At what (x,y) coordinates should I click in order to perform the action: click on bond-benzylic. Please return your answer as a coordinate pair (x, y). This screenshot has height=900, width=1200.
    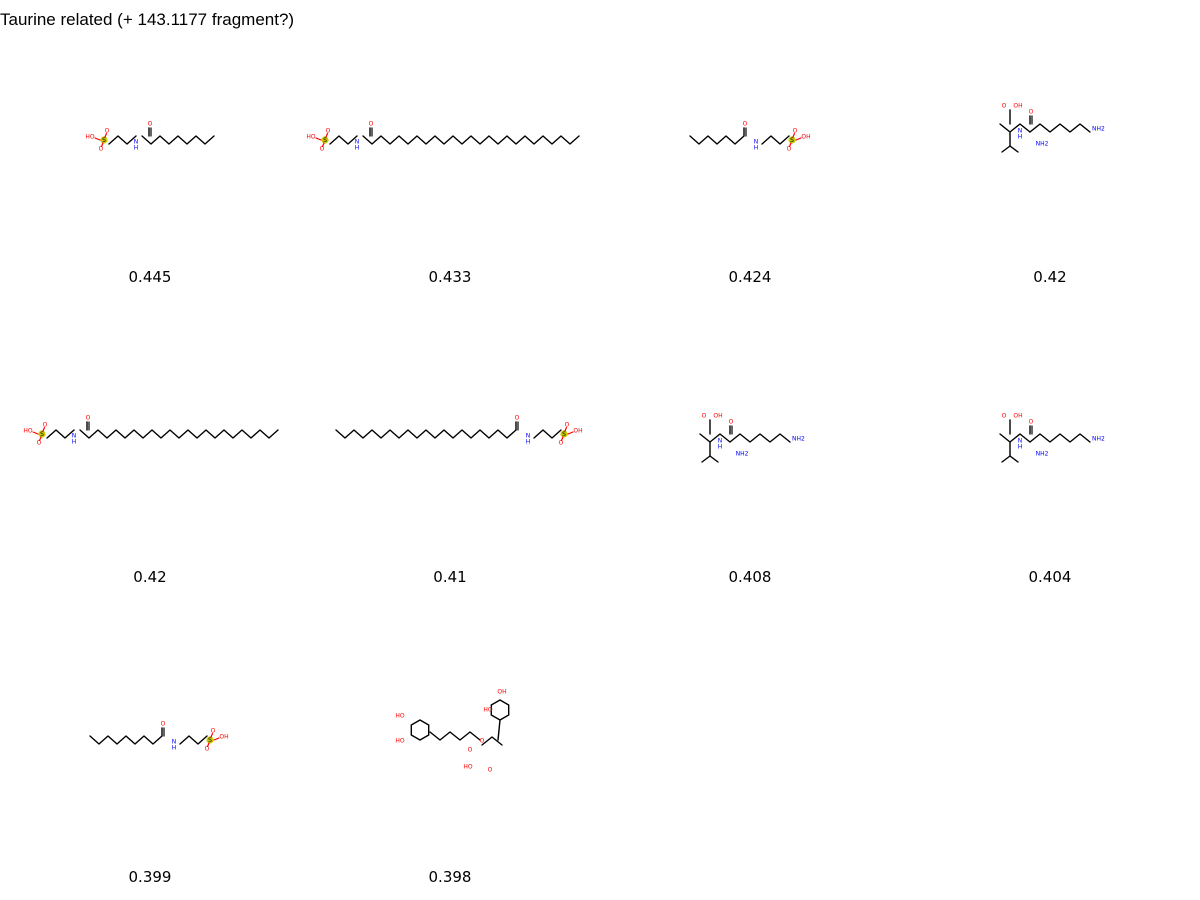
    Looking at the image, I should click on (499, 730).